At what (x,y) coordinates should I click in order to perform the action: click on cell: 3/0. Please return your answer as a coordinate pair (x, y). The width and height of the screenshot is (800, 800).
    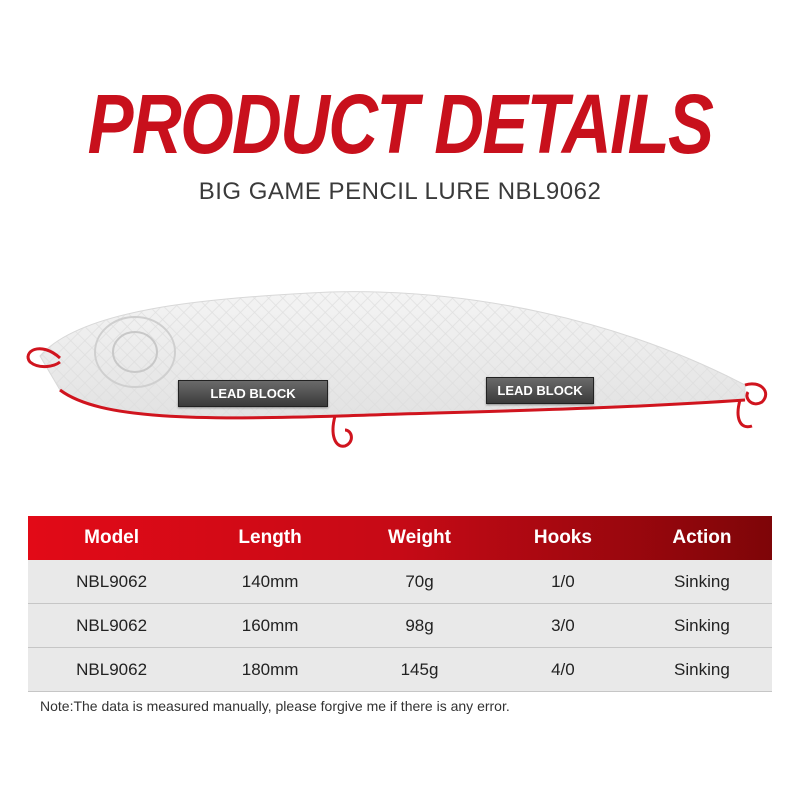
    Looking at the image, I should click on (563, 625).